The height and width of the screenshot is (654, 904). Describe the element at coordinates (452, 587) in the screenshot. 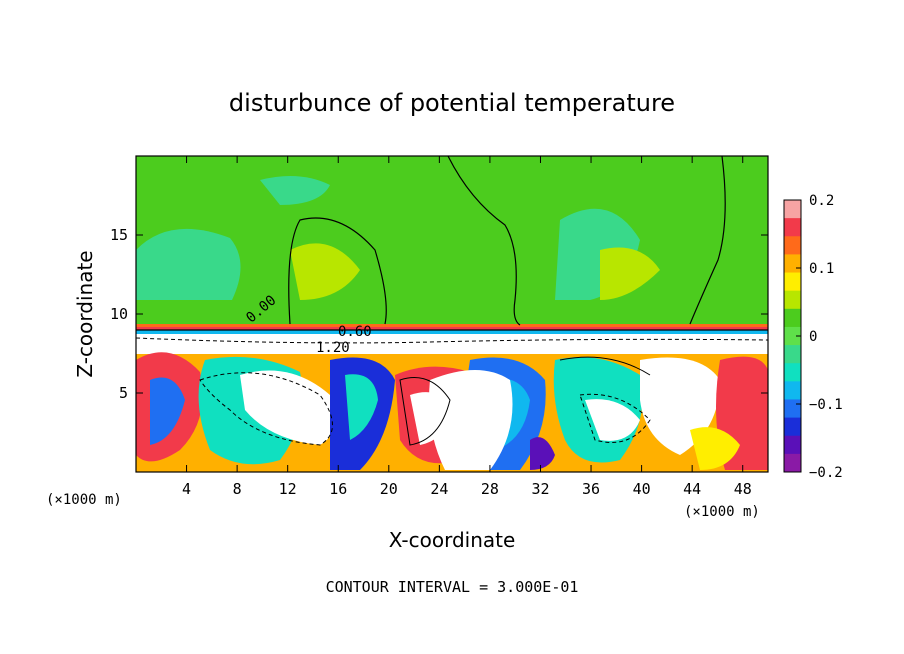

I see `contour-interval-note: CONTOUR INTERVAL = 3.000E-01` at that location.